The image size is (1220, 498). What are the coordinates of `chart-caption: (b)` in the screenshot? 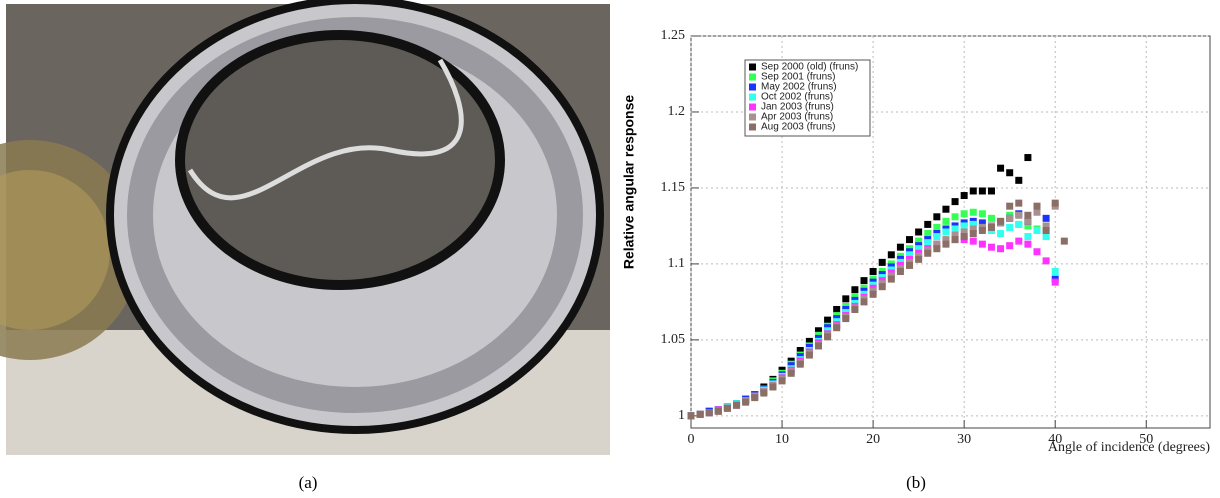 It's located at (916, 482).